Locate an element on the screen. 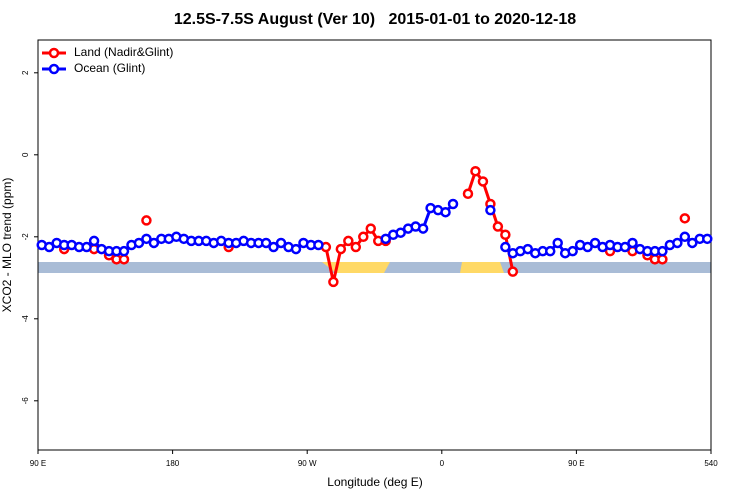 The image size is (750, 500). x-tick-label: 0 is located at coordinates (442, 463).